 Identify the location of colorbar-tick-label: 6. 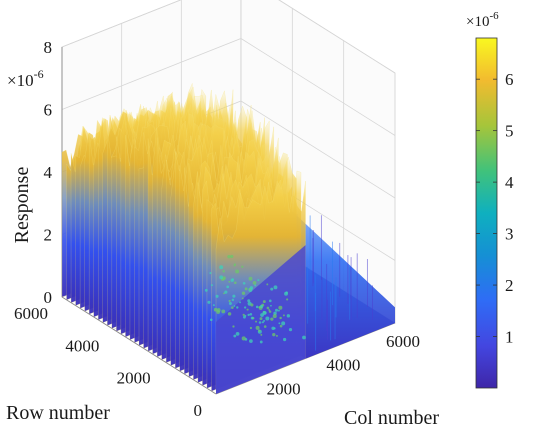
(509, 79).